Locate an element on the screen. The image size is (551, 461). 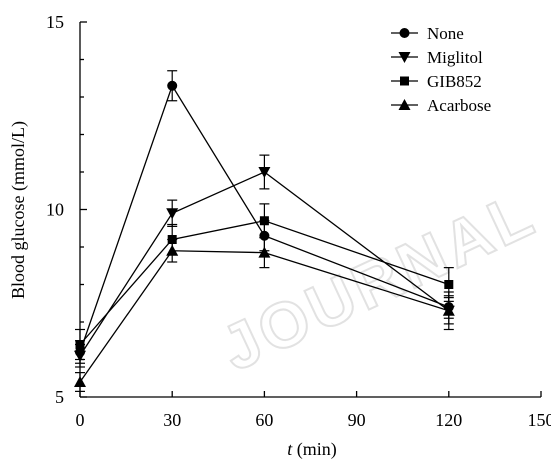
legend-label: Acarbose is located at coordinates (459, 105).